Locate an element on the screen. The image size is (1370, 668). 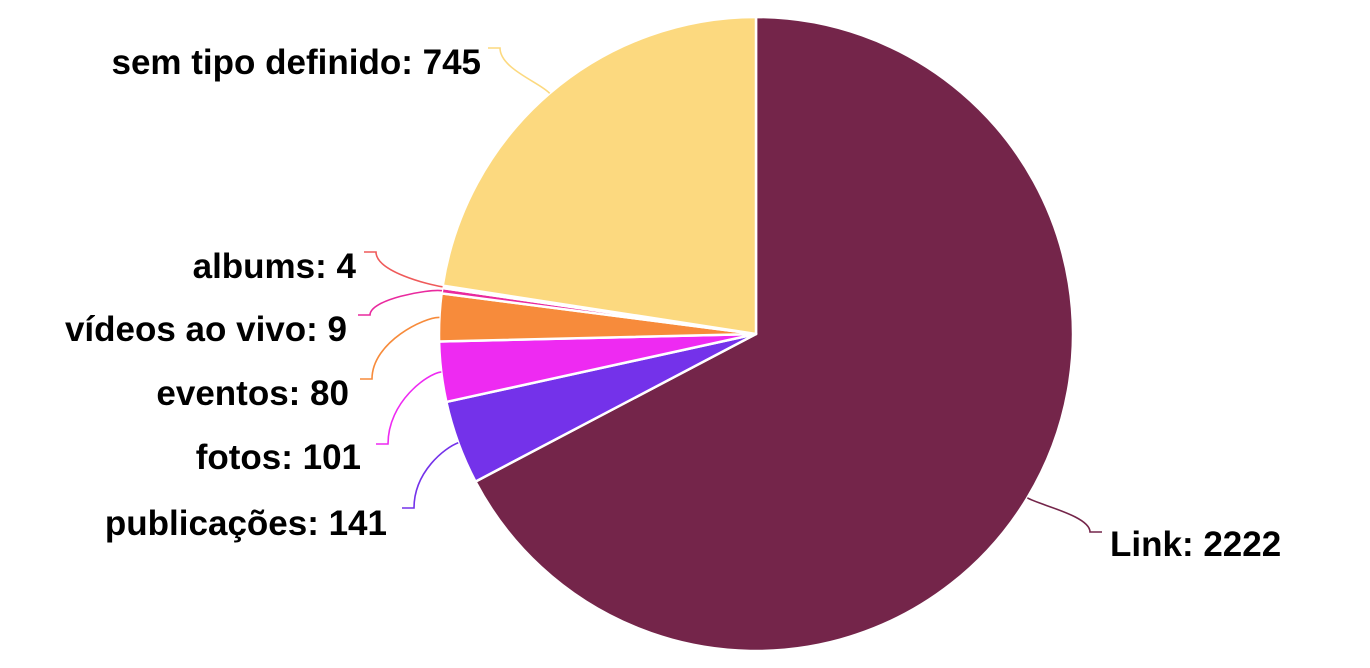
slice-label-albums: albums: 4 is located at coordinates (275, 266).